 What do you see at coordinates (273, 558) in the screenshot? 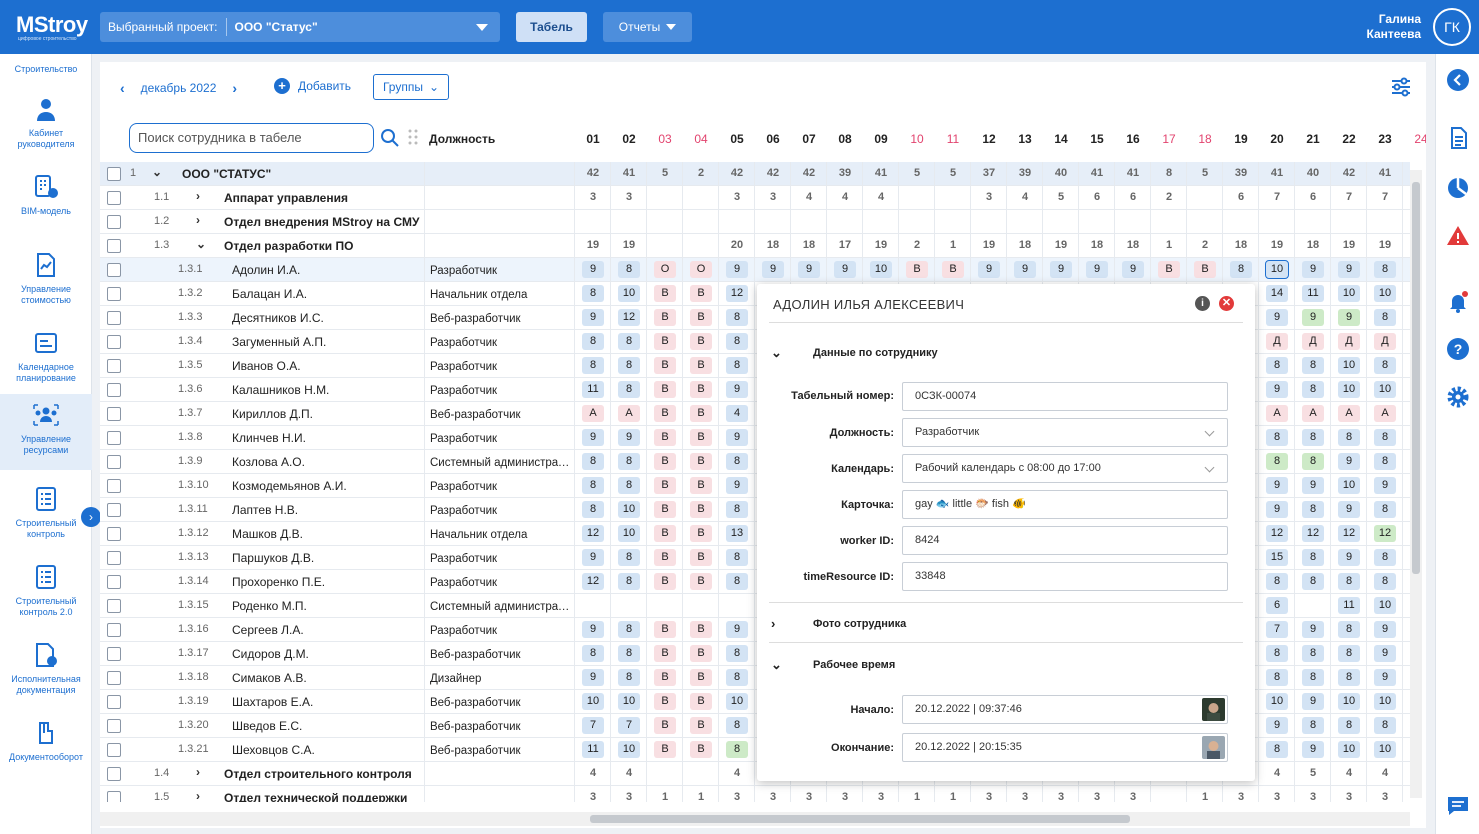
I see `row-name: Паршуков Д.В.` at bounding box center [273, 558].